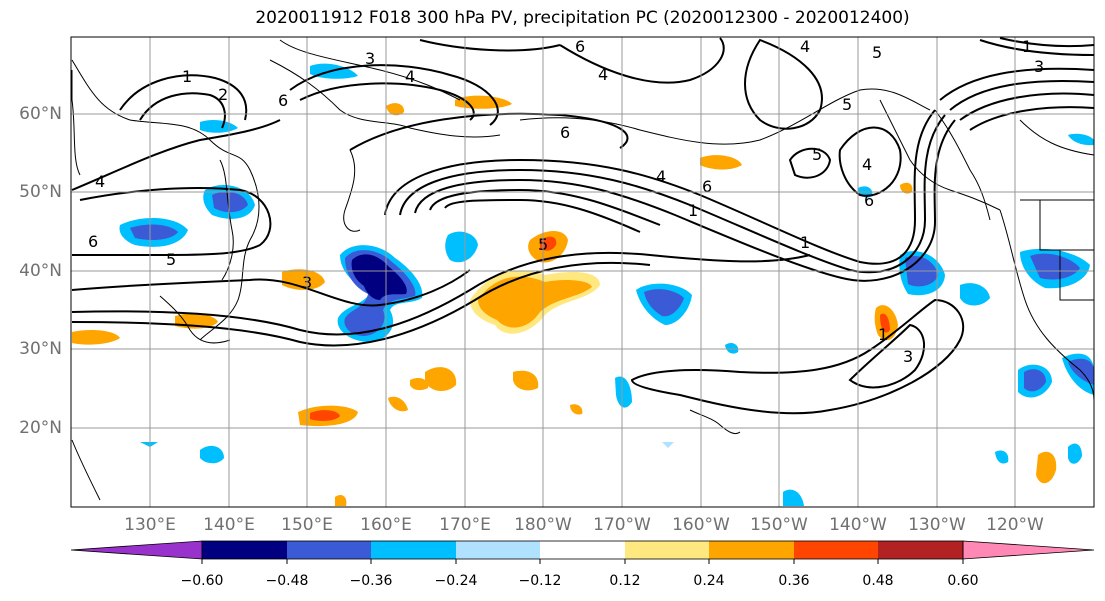  Describe the element at coordinates (307, 525) in the screenshot. I see `lon-label: 150°E` at that location.